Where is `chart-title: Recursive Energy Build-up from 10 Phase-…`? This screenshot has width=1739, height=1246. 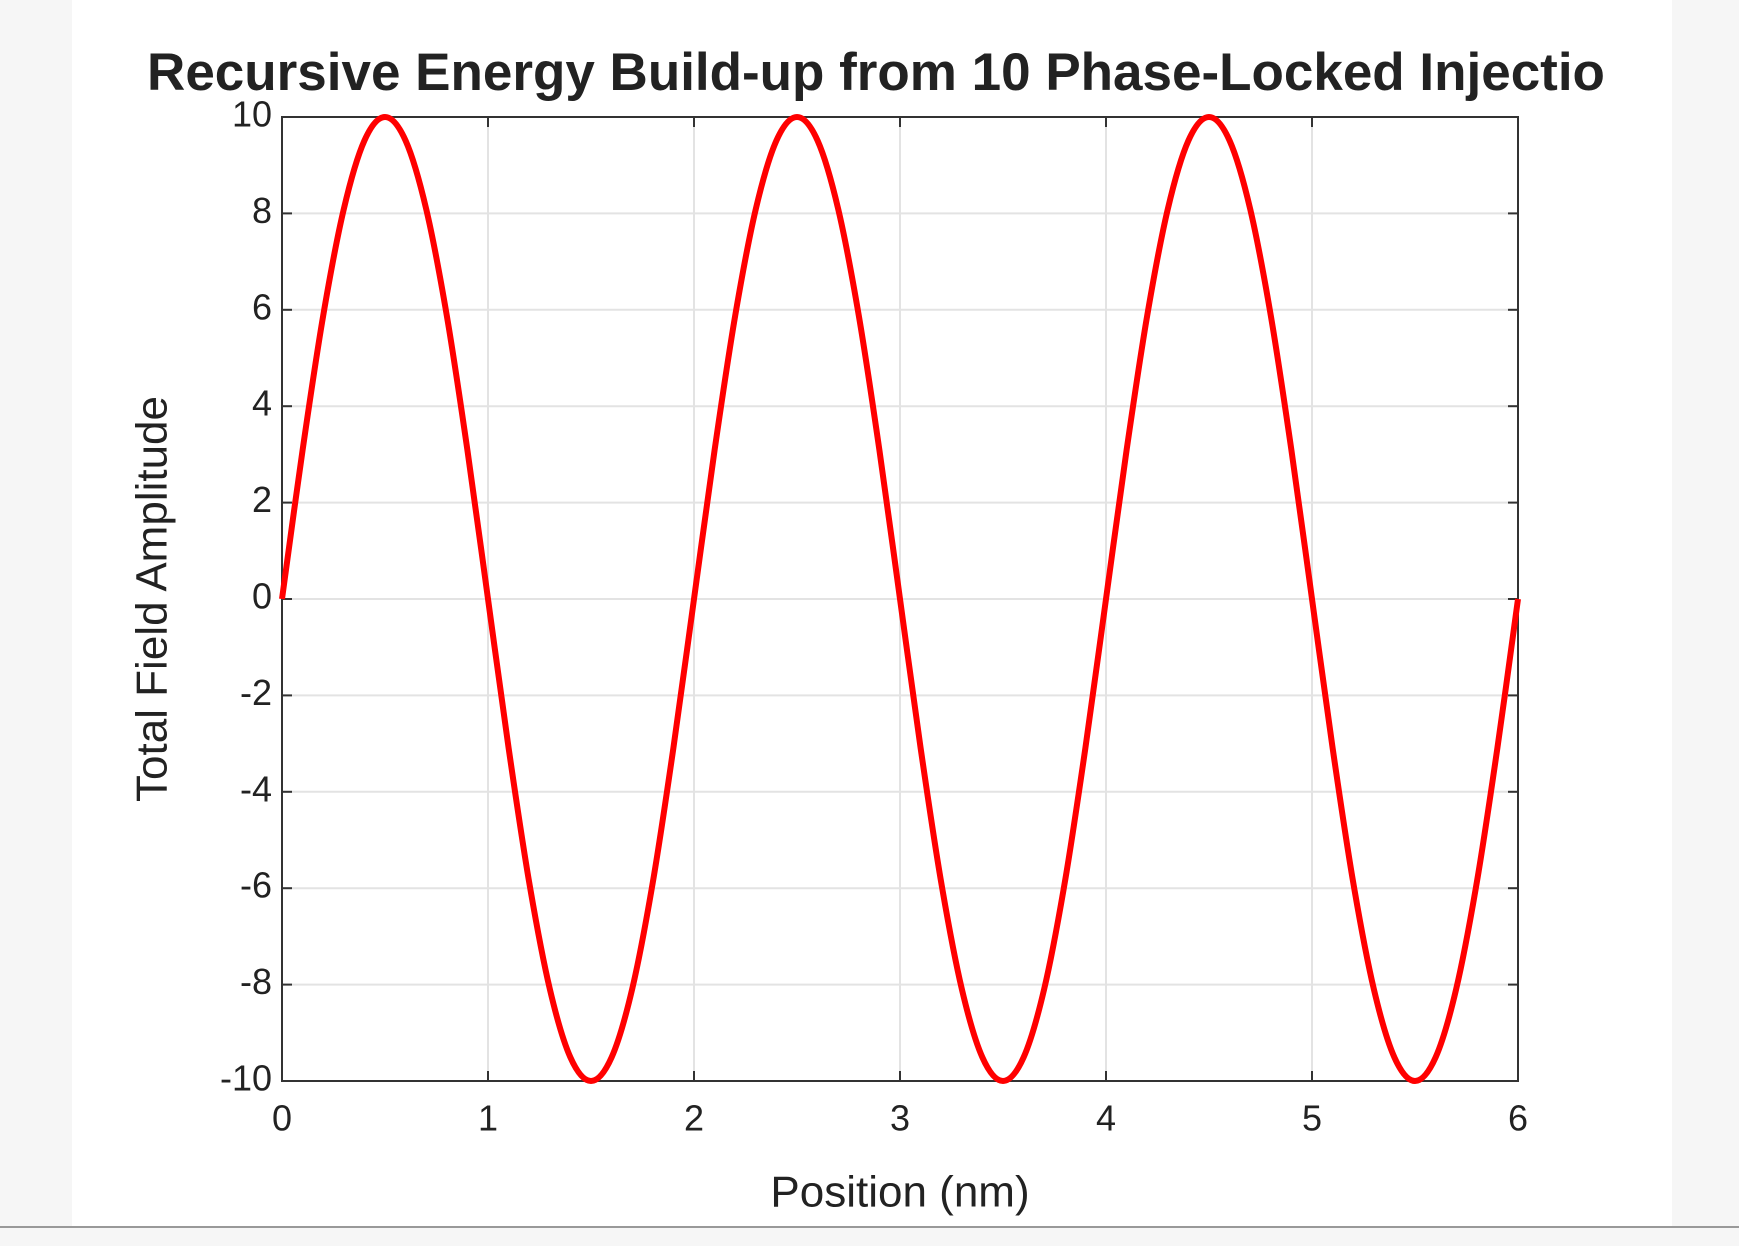
chart-title: Recursive Energy Build-up from 10 Phase-… is located at coordinates (876, 72).